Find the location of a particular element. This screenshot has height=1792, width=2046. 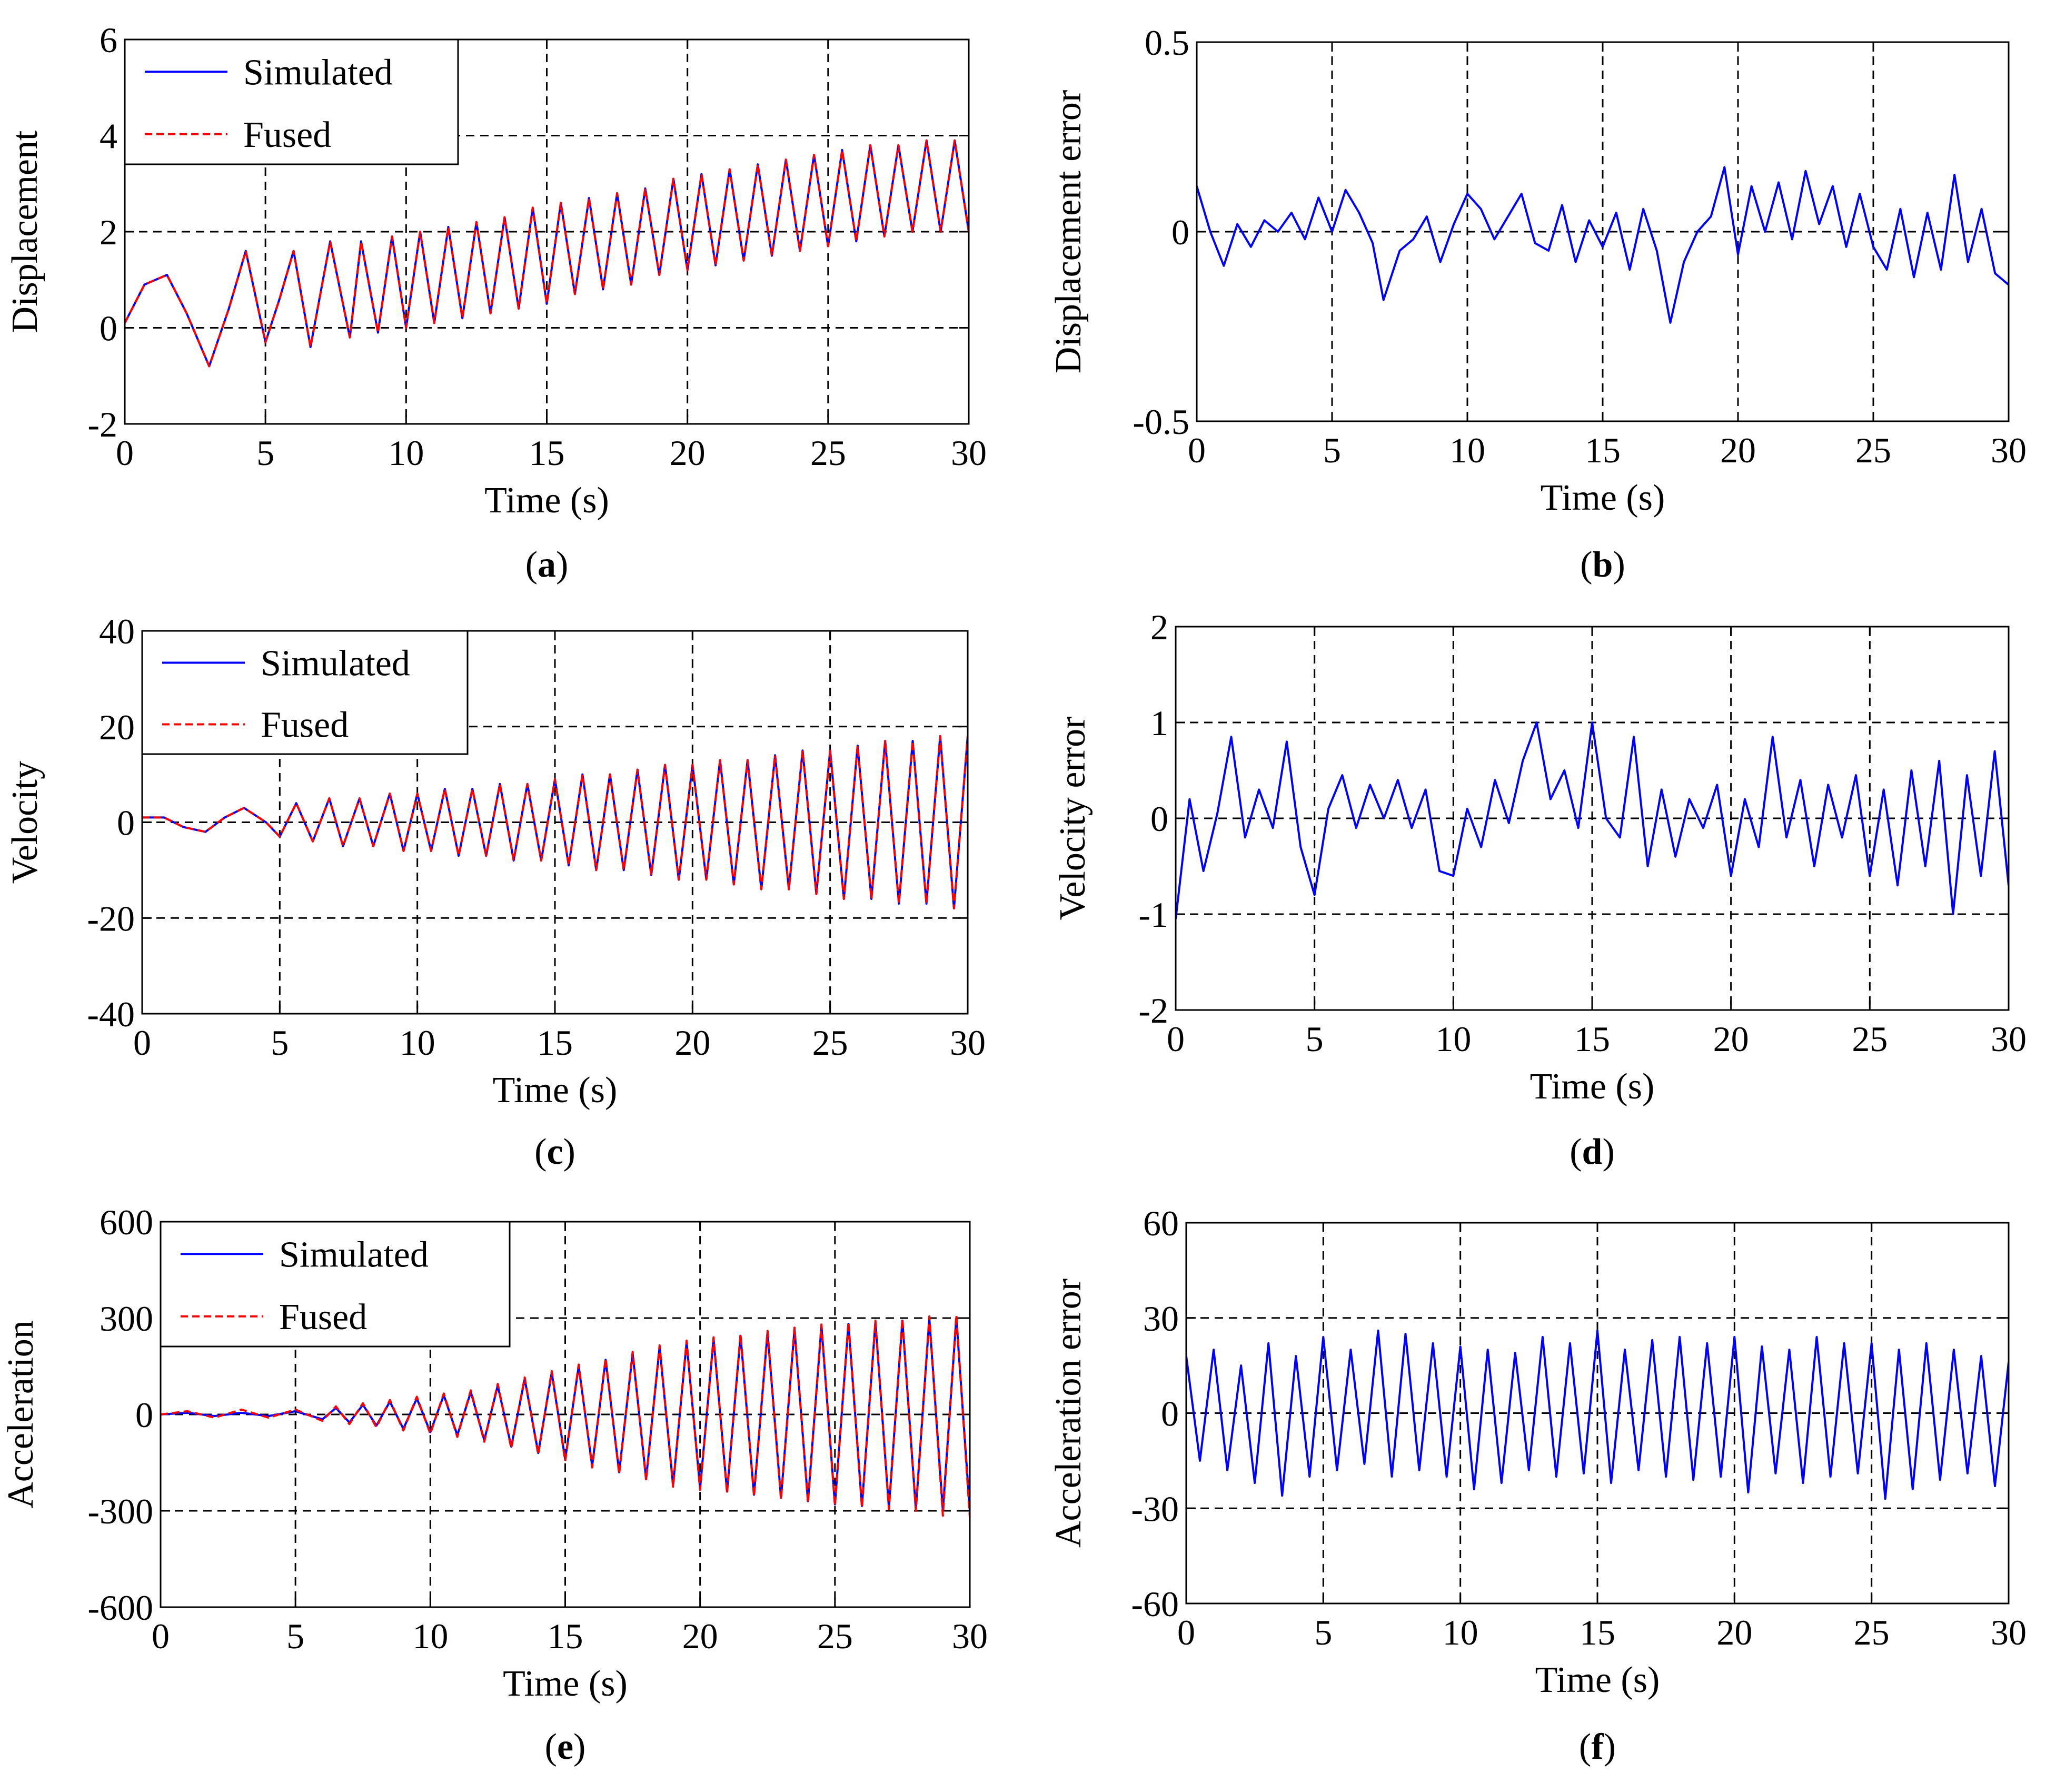

y-tick-label: -30 is located at coordinates (1155, 1509).